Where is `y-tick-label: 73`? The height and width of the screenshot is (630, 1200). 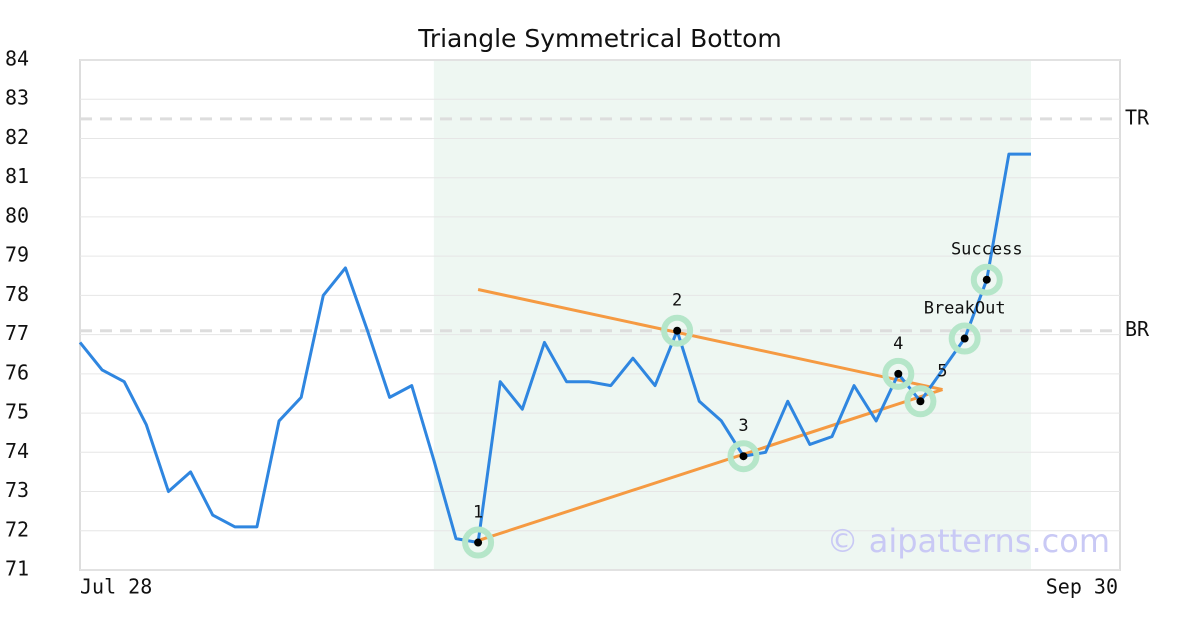 y-tick-label: 73 is located at coordinates (17, 490).